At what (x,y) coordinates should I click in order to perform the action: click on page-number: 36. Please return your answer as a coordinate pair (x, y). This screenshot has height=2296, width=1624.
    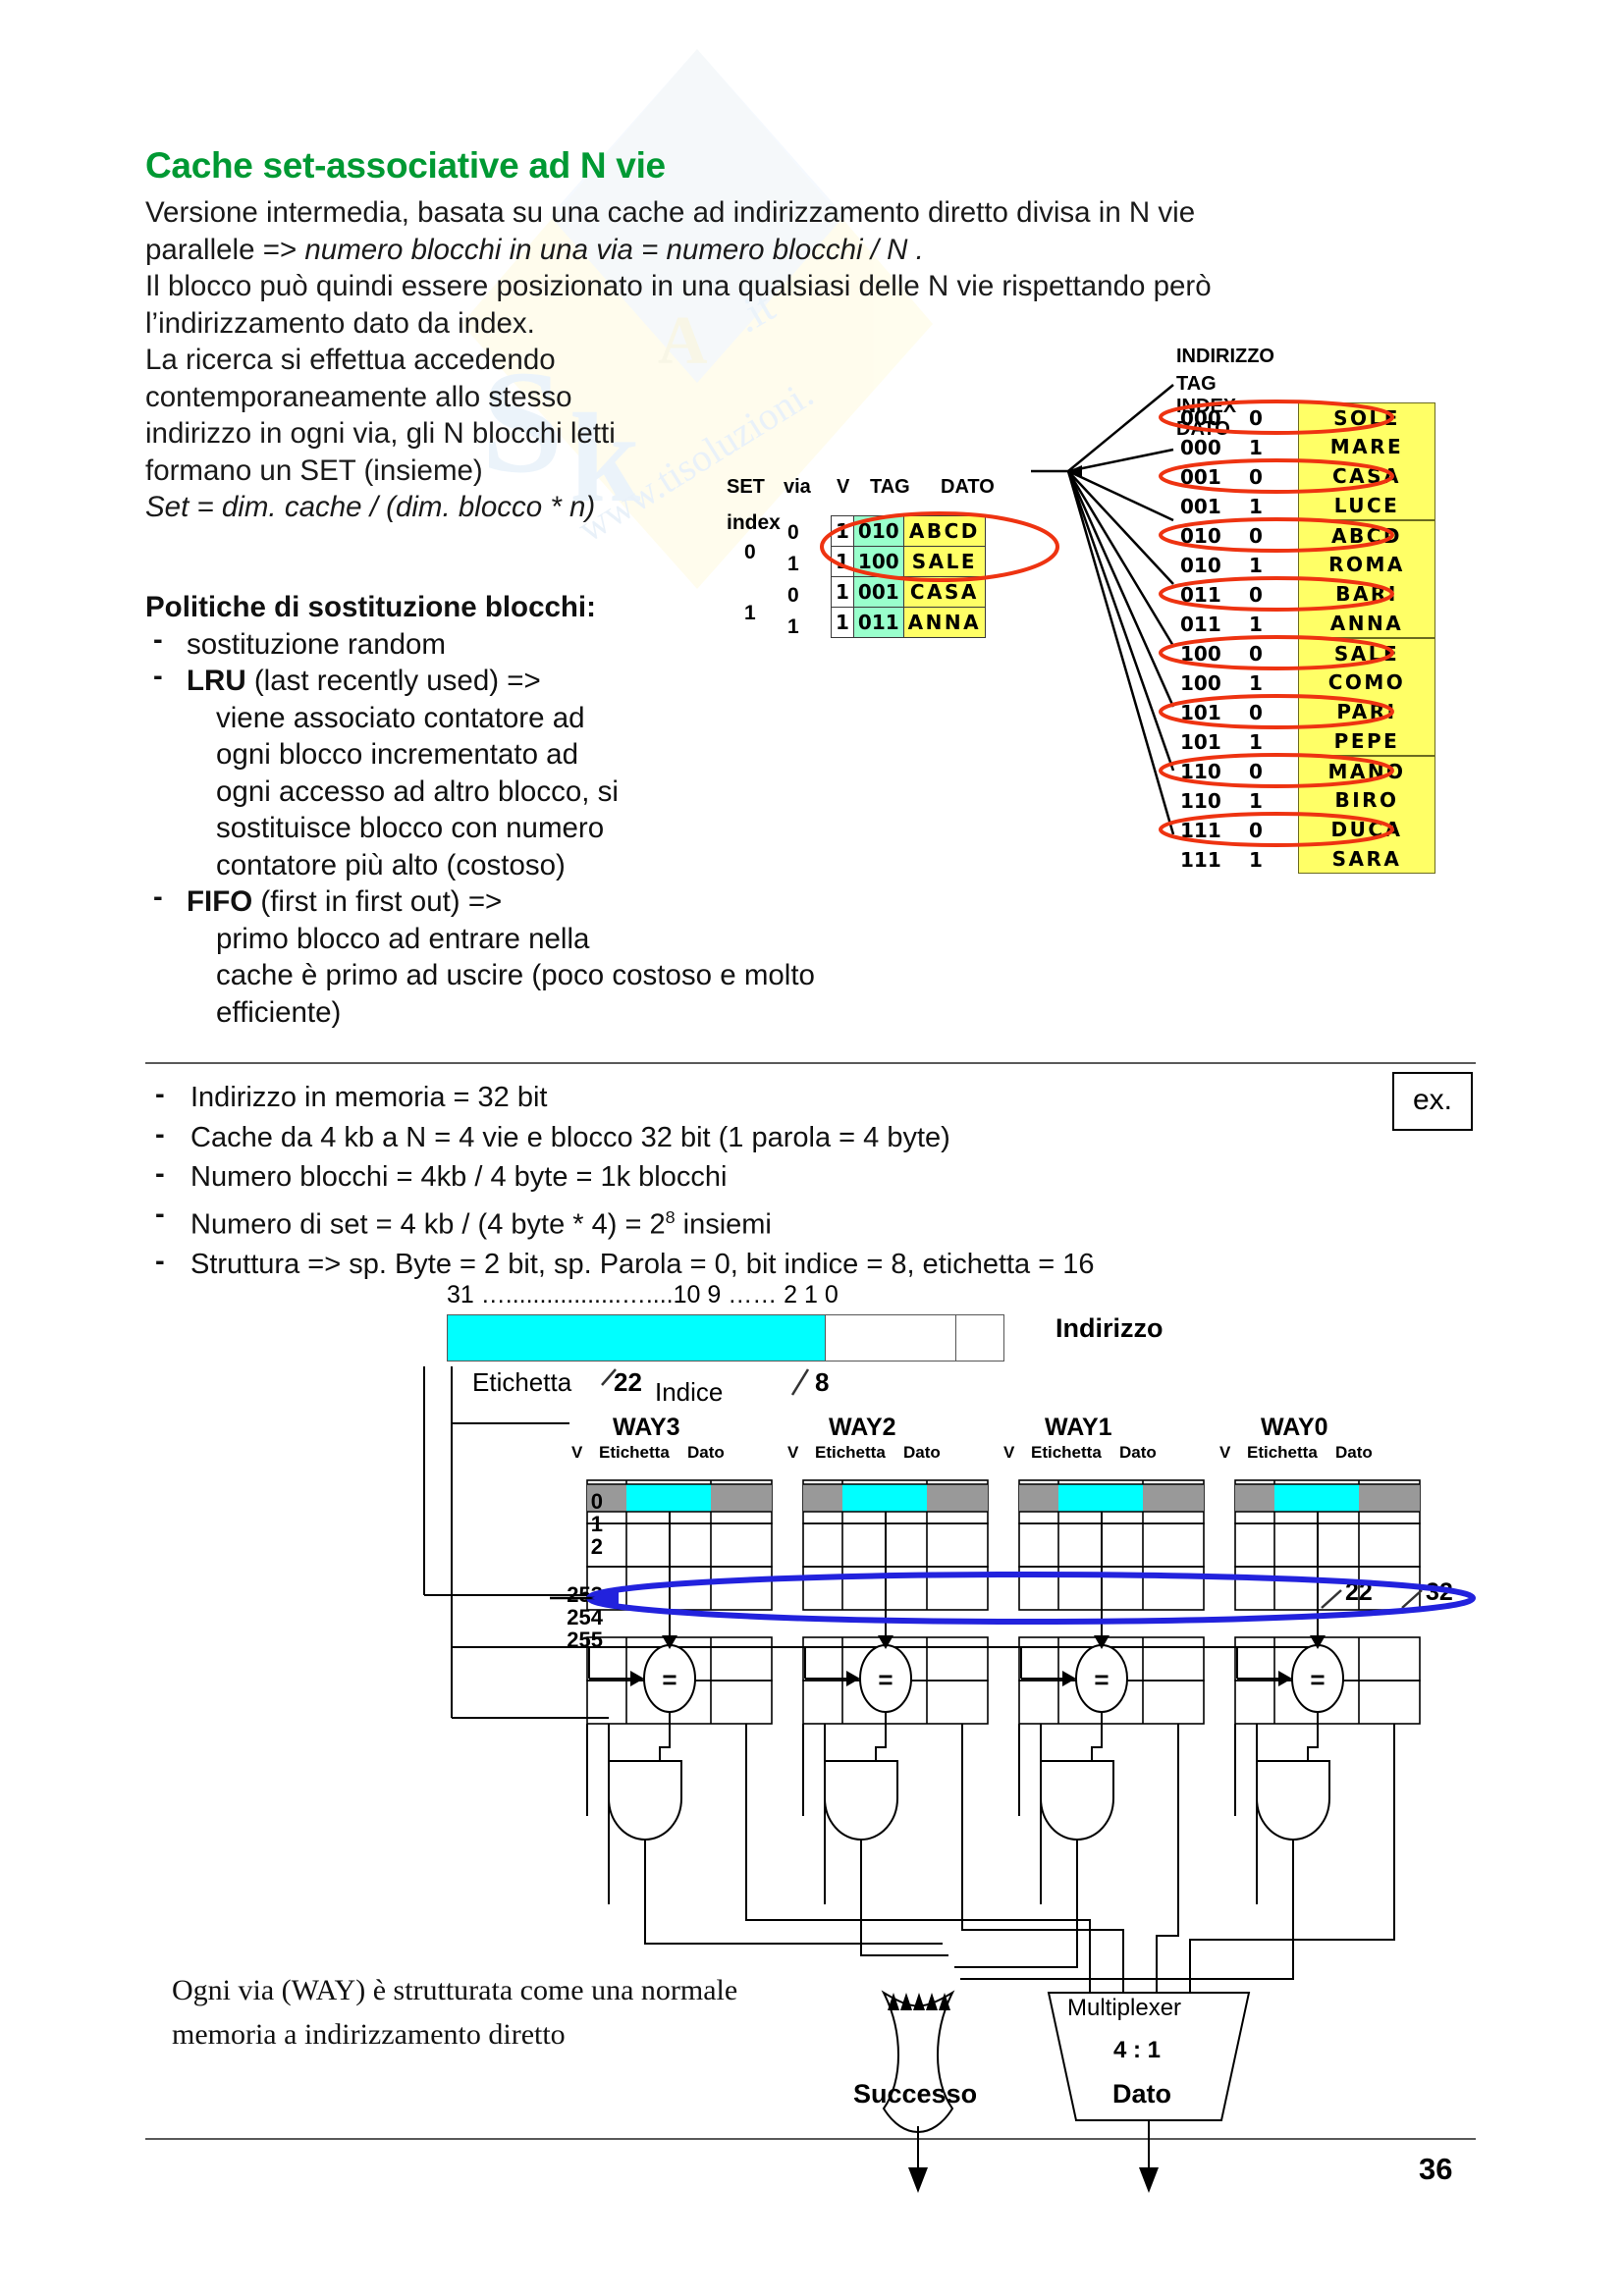
    Looking at the image, I should click on (1436, 2169).